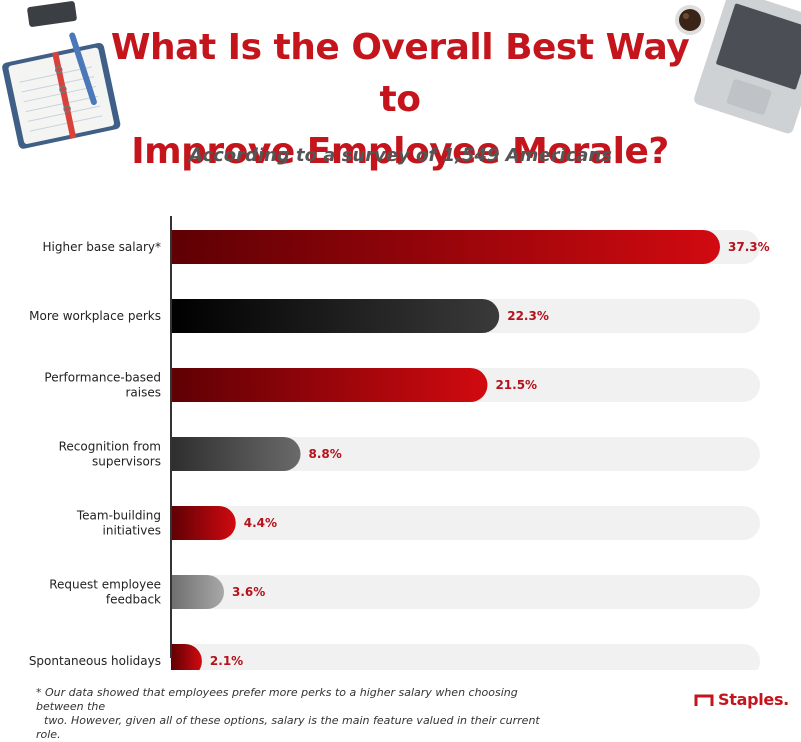  I want to click on value-label: 2.1%, so click(226, 661).